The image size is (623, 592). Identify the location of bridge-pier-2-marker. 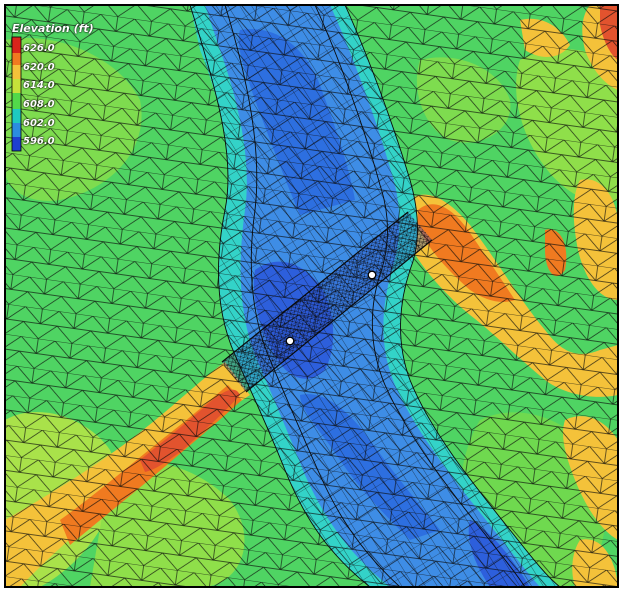
(372, 275).